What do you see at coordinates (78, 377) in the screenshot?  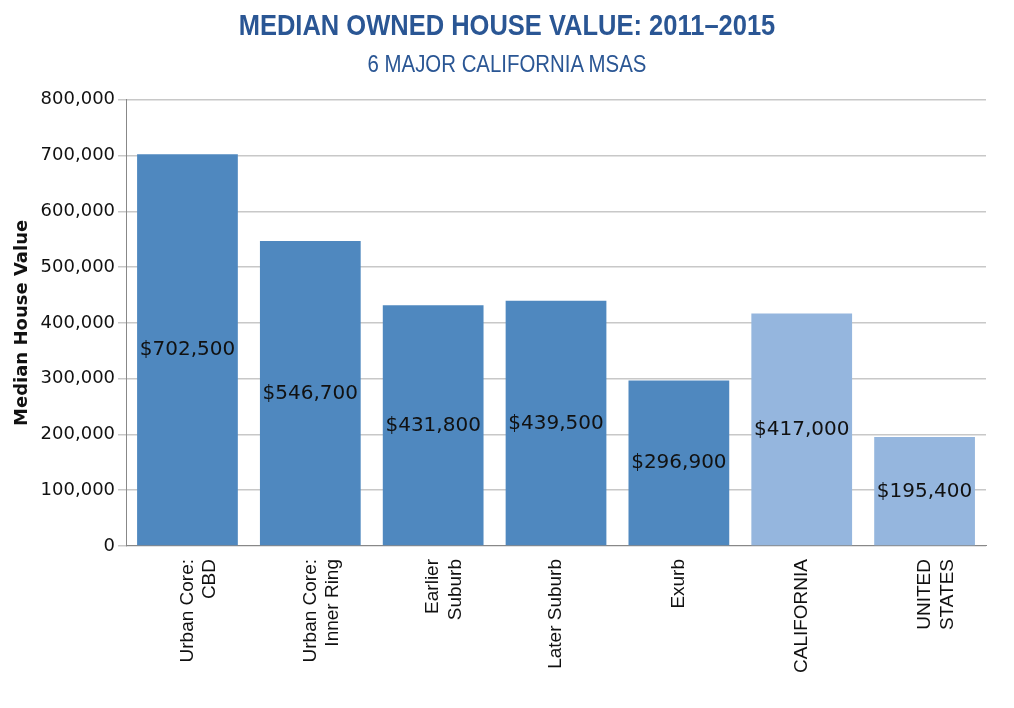 I see `y-tick-label: 300,000` at bounding box center [78, 377].